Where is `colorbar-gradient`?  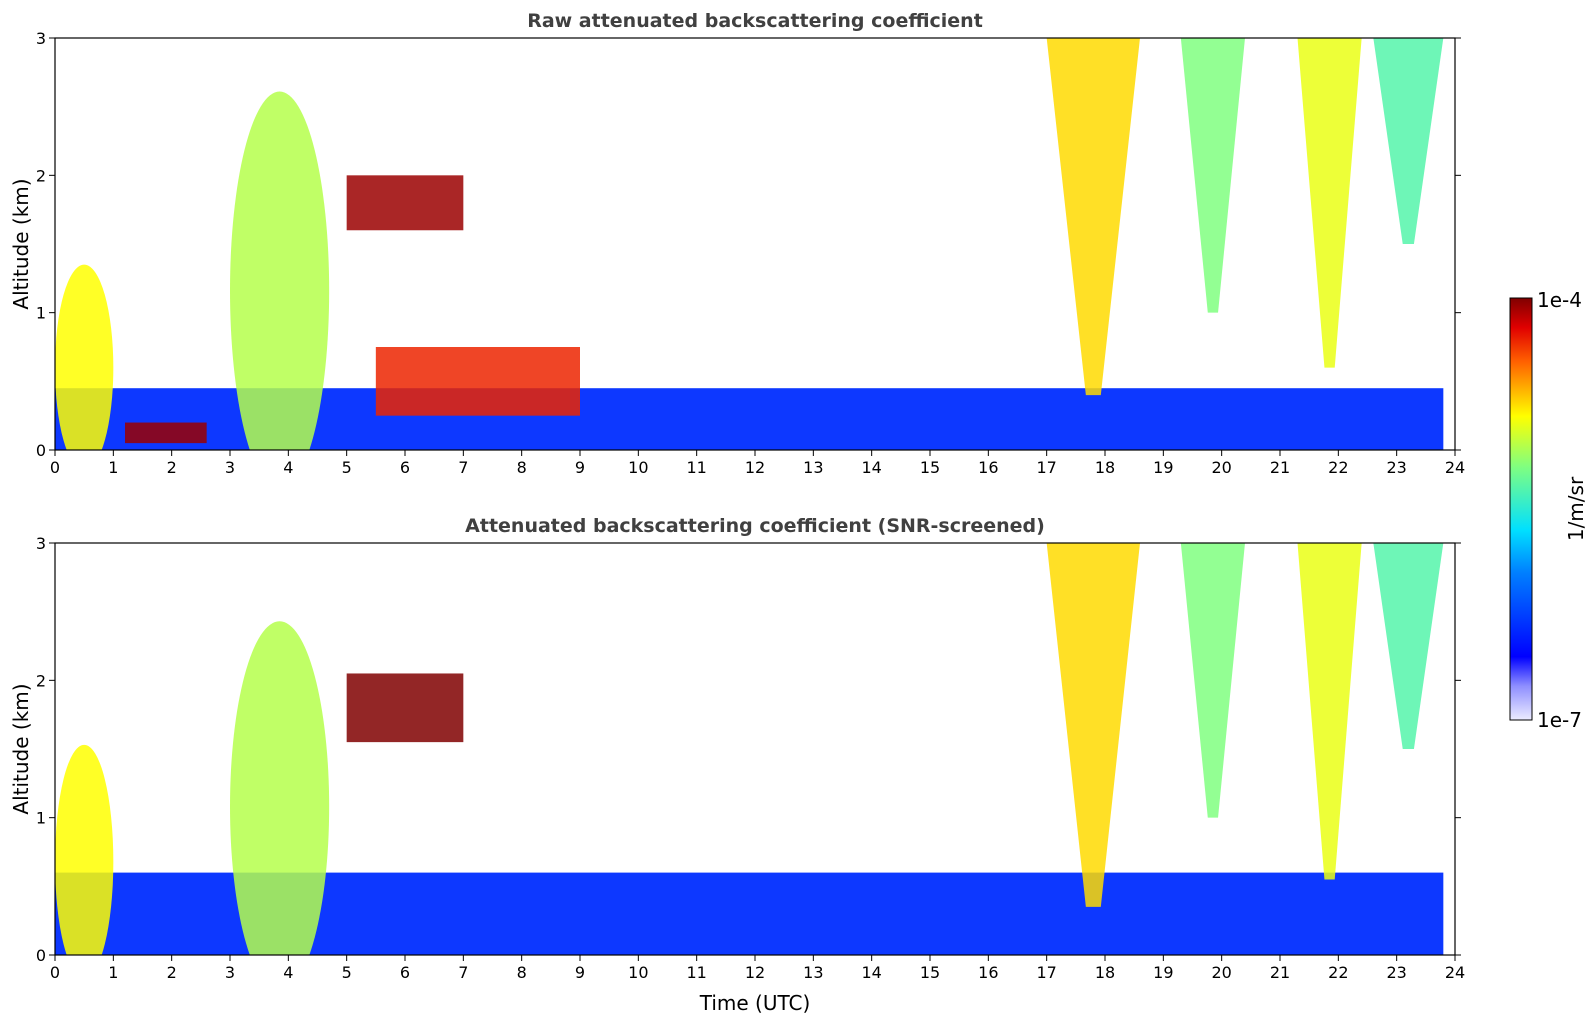
colorbar-gradient is located at coordinates (1521, 509).